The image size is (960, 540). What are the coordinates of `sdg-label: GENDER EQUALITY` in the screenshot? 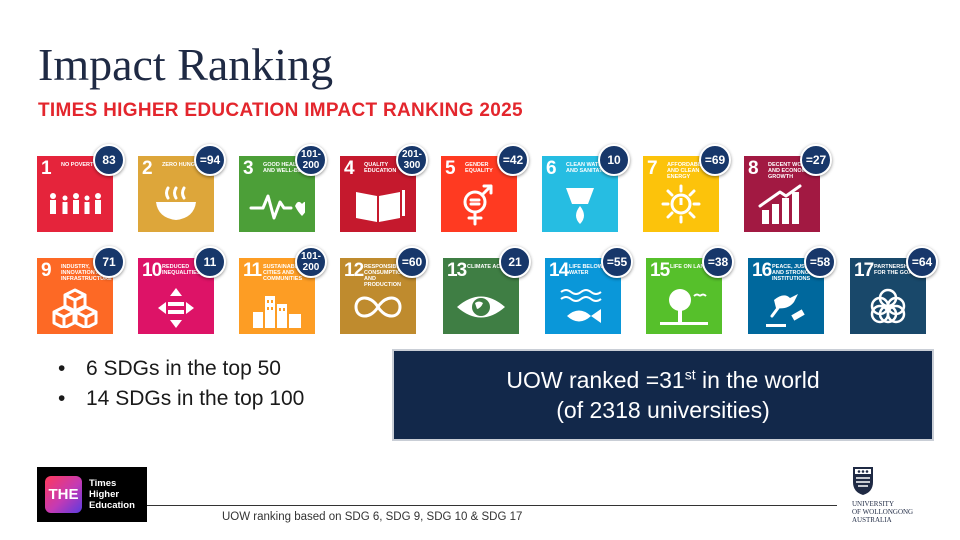 It's located at (479, 168).